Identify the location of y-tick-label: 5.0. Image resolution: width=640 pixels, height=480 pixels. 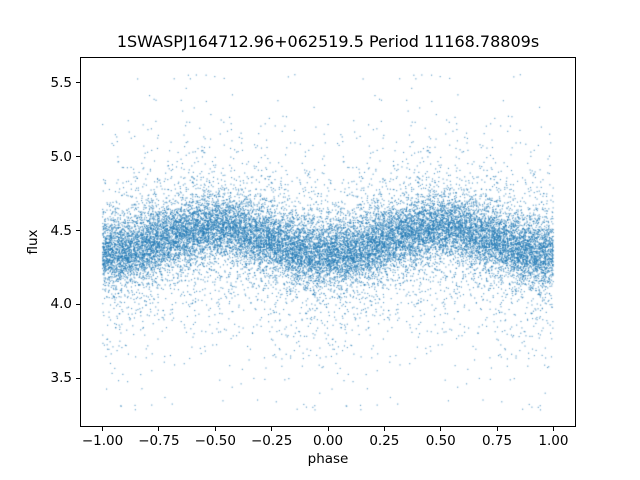
(61, 156).